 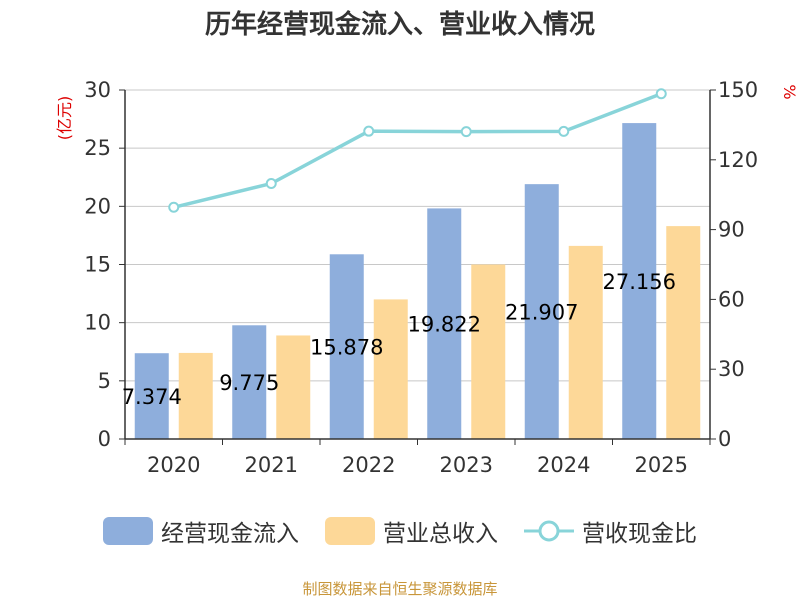 What do you see at coordinates (731, 230) in the screenshot?
I see `right-tick-label: 90` at bounding box center [731, 230].